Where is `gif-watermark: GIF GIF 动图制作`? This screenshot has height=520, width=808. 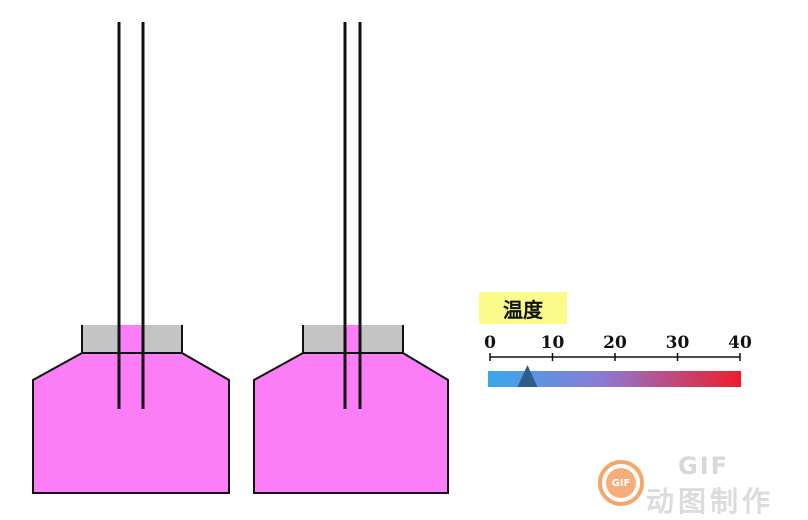
gif-watermark: GIF GIF 动图制作 is located at coordinates (701, 485).